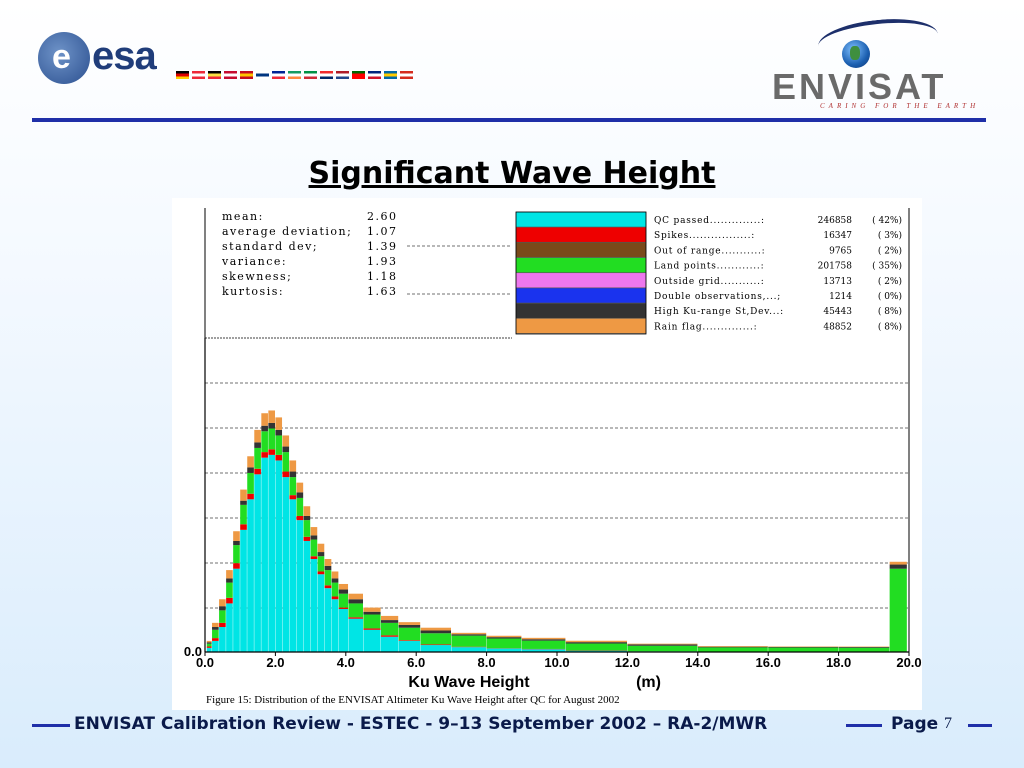 The image size is (1024, 768). Describe the element at coordinates (64, 58) in the screenshot. I see `esa-logo-mark: e` at that location.